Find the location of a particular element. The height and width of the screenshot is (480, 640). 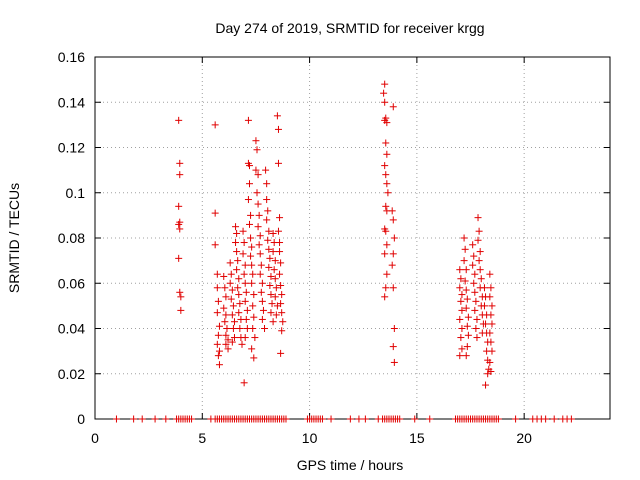

y-tick-label: 0 is located at coordinates (81, 419).